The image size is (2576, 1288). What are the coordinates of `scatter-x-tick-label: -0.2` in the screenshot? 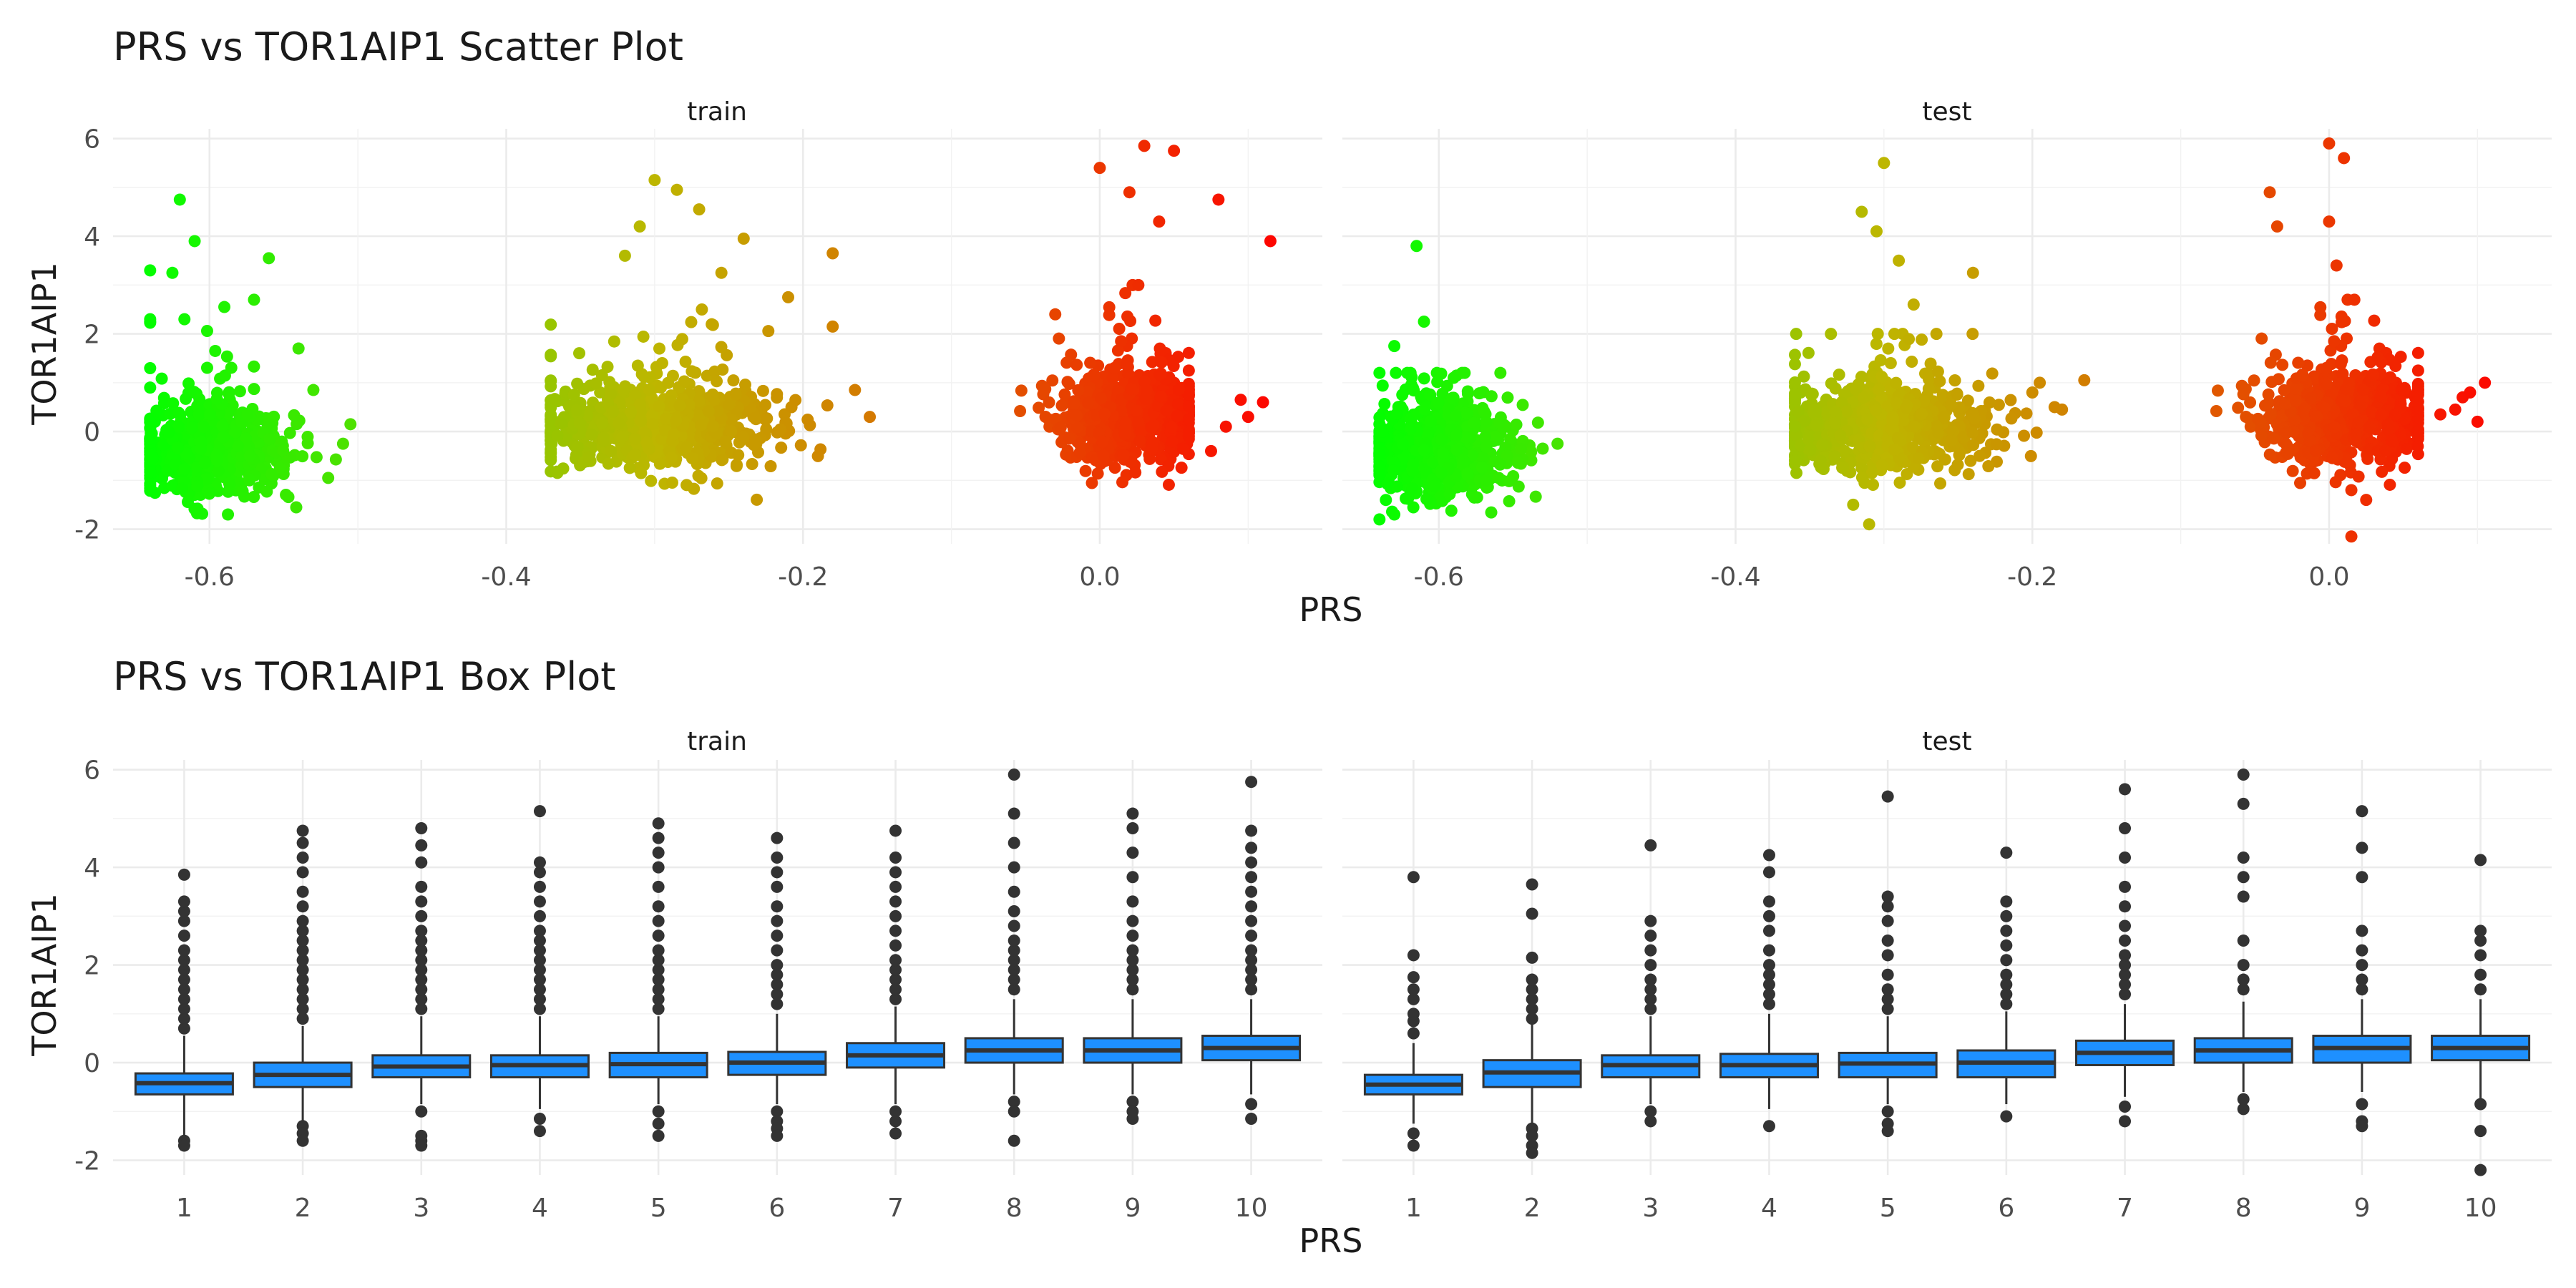 It's located at (803, 577).